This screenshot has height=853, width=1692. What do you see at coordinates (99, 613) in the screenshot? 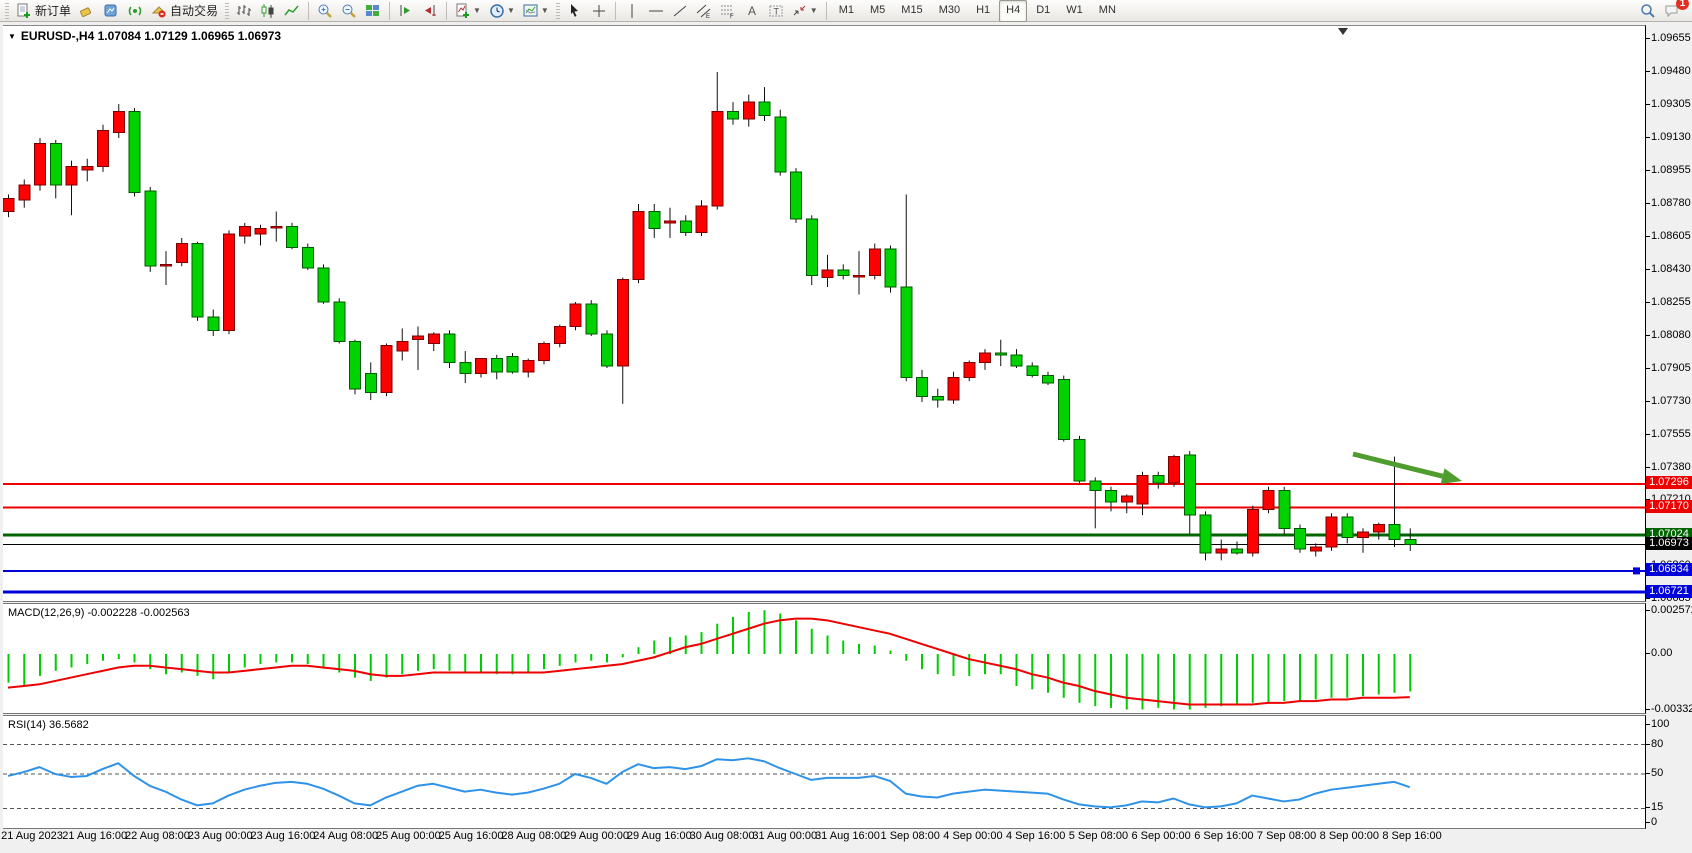
I see `macd-label: MACD(12,26,9) -0.002228 -0.002563` at bounding box center [99, 613].